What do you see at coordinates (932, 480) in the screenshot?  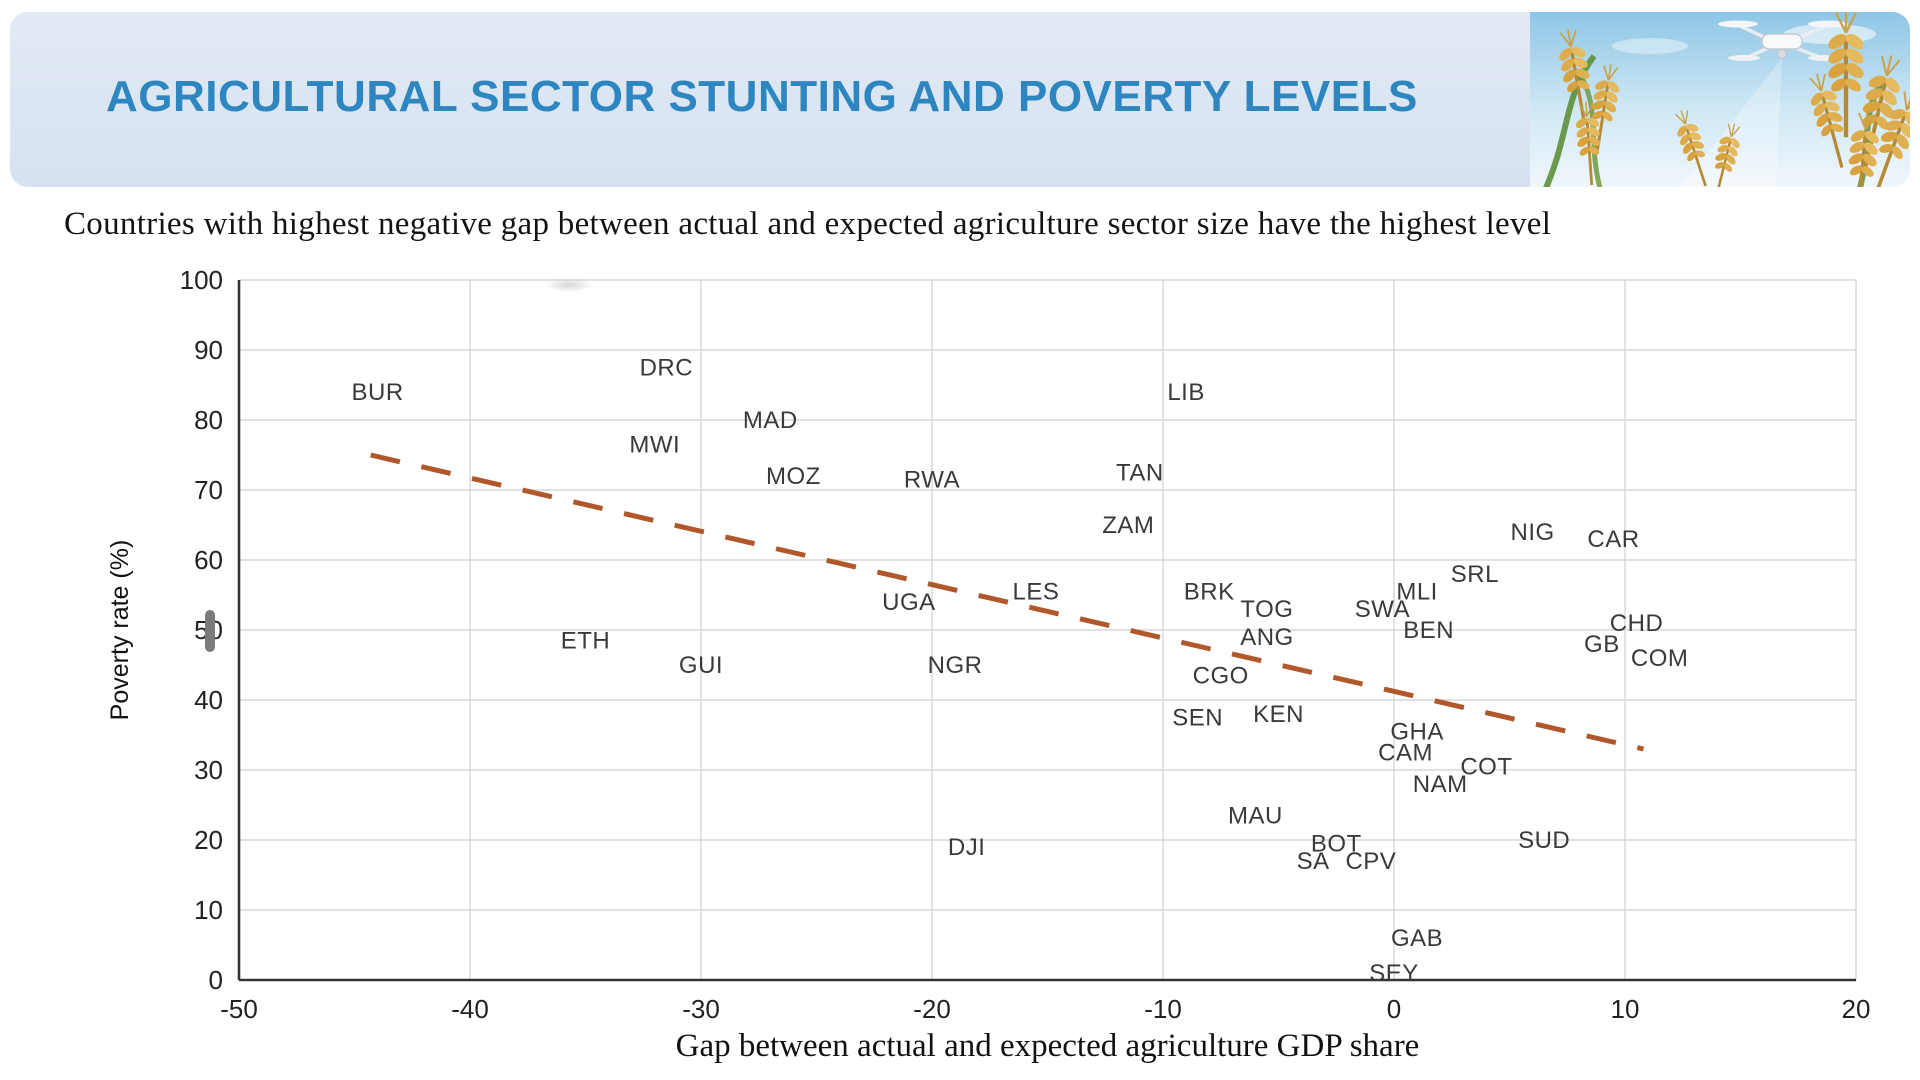 I see `data-point-RWA: RWA` at bounding box center [932, 480].